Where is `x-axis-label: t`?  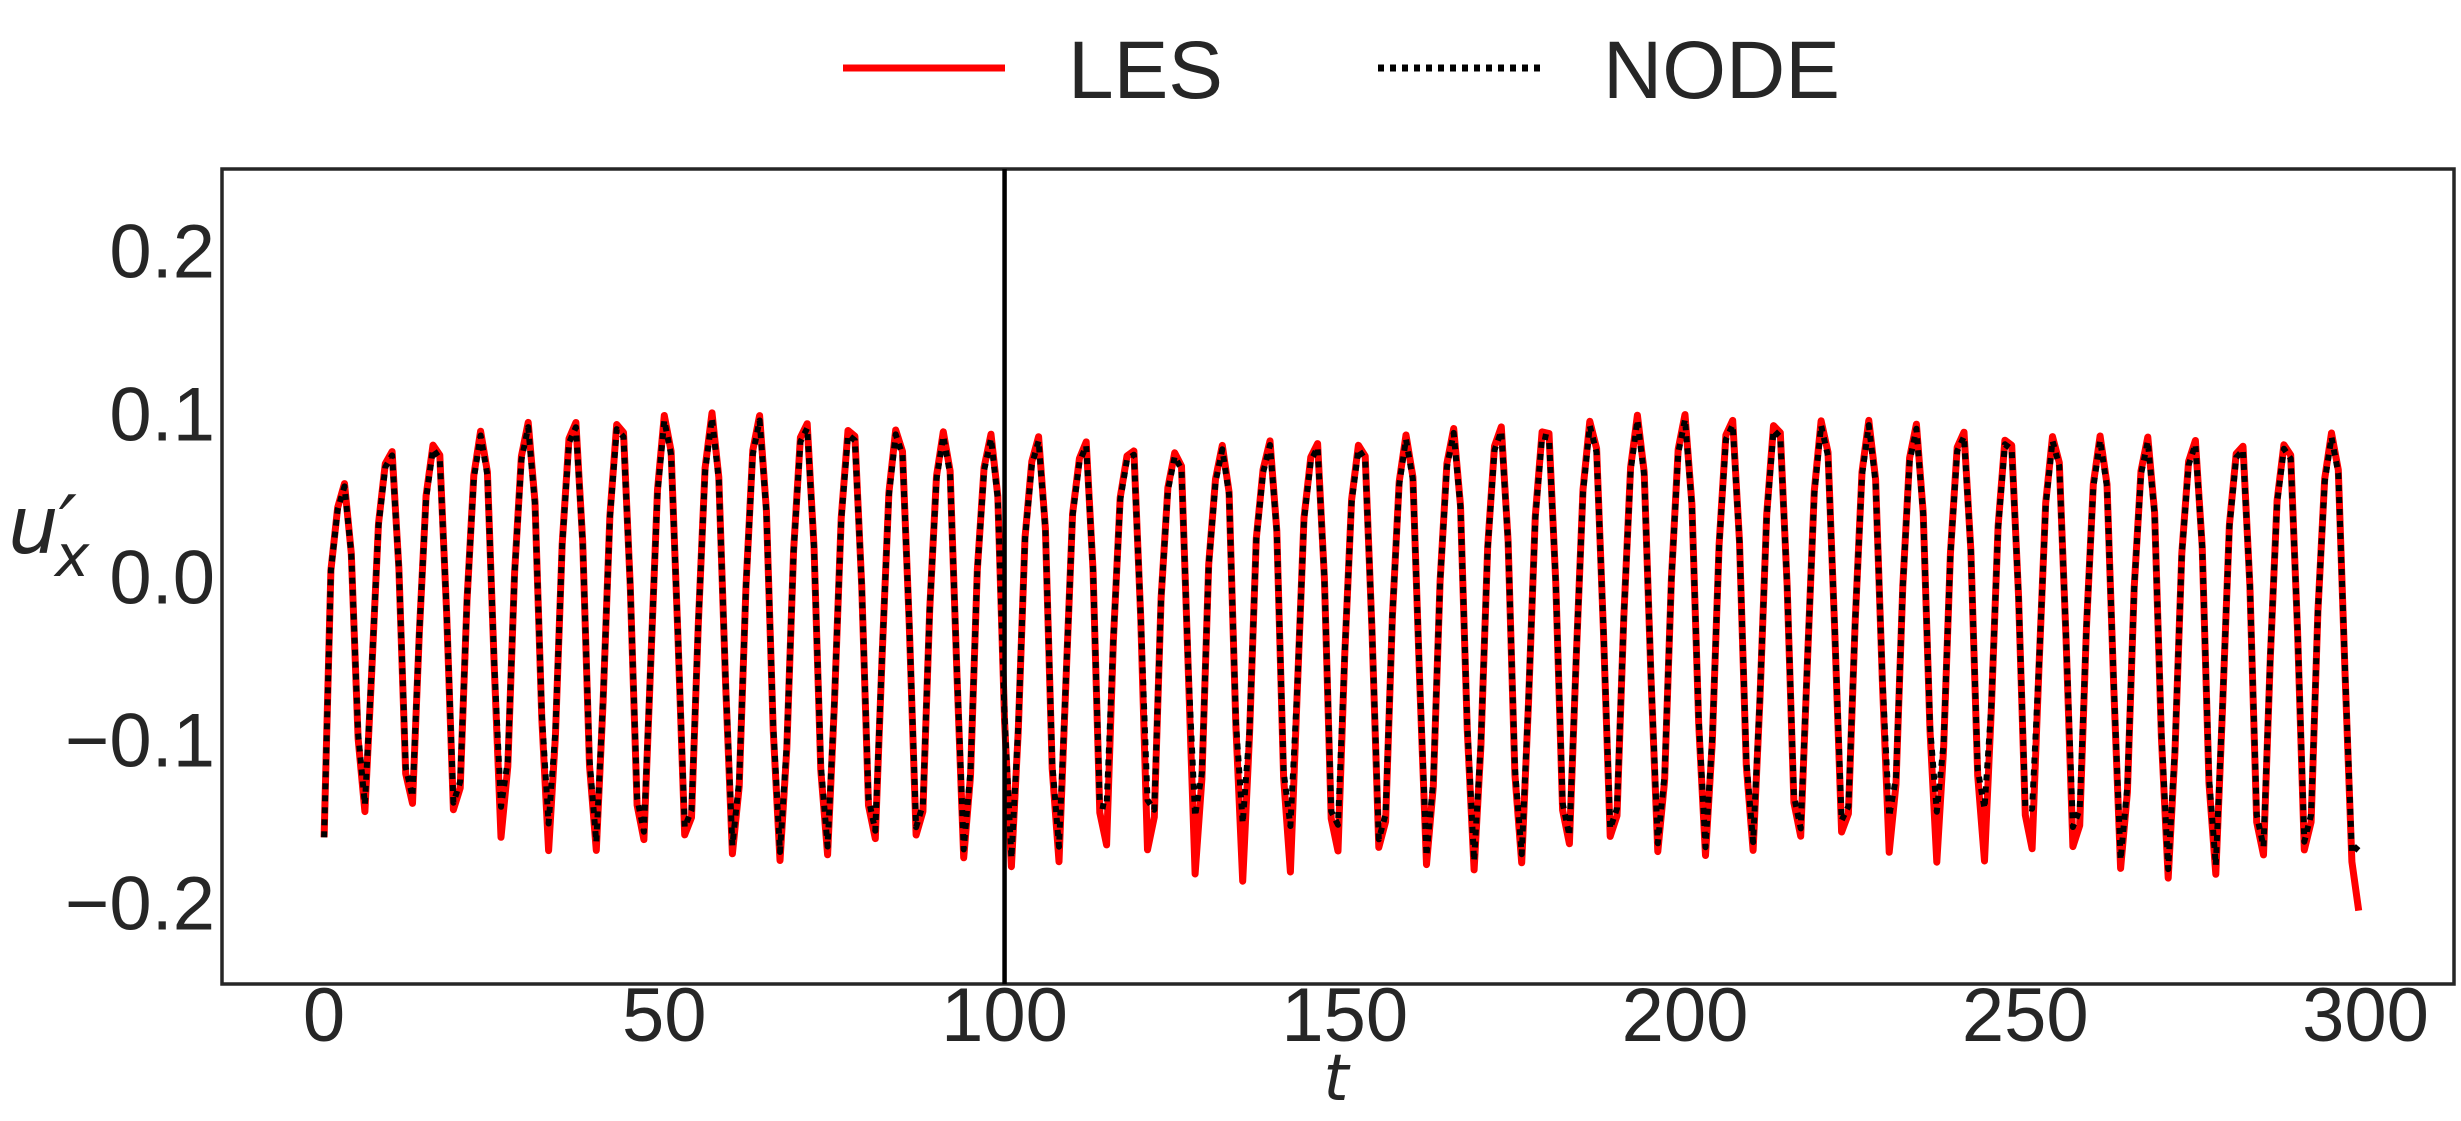
x-axis-label: t is located at coordinates (1337, 1079).